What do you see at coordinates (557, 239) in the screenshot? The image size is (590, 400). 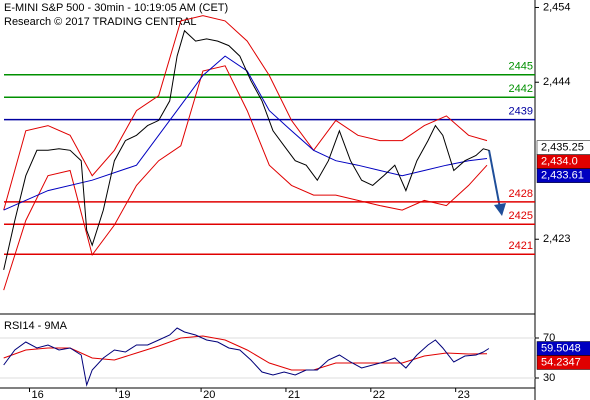 I see `y-tick-label: 2,423` at bounding box center [557, 239].